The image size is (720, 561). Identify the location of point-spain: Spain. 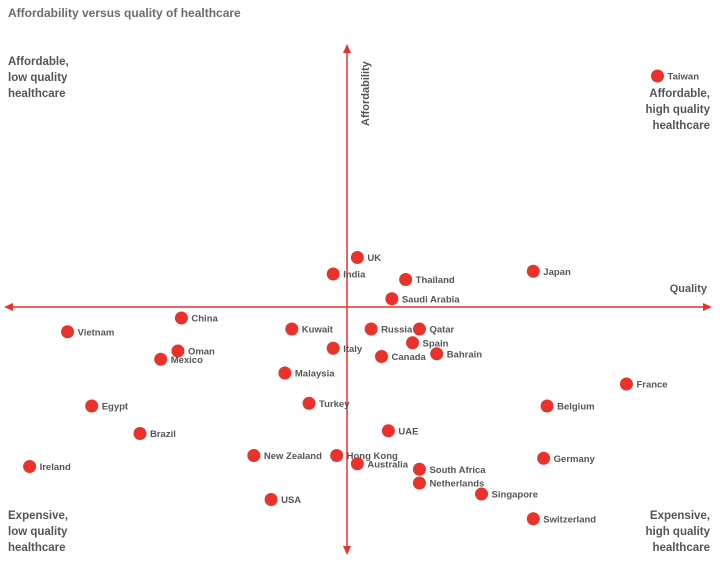
(427, 343).